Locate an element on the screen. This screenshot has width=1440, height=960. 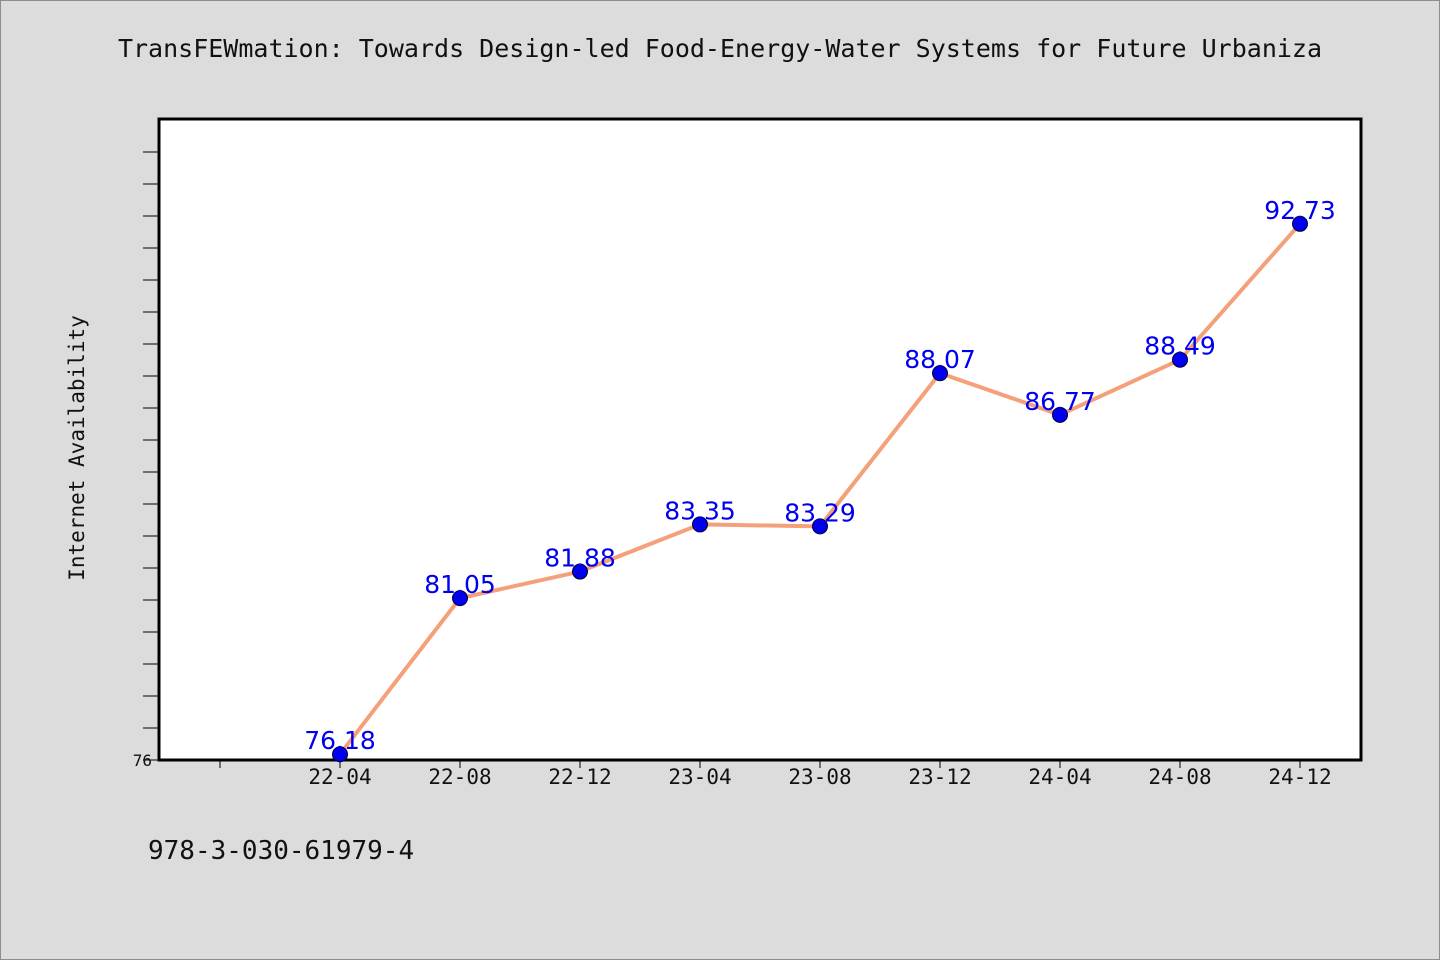
data-label: 88.49 is located at coordinates (1180, 346).